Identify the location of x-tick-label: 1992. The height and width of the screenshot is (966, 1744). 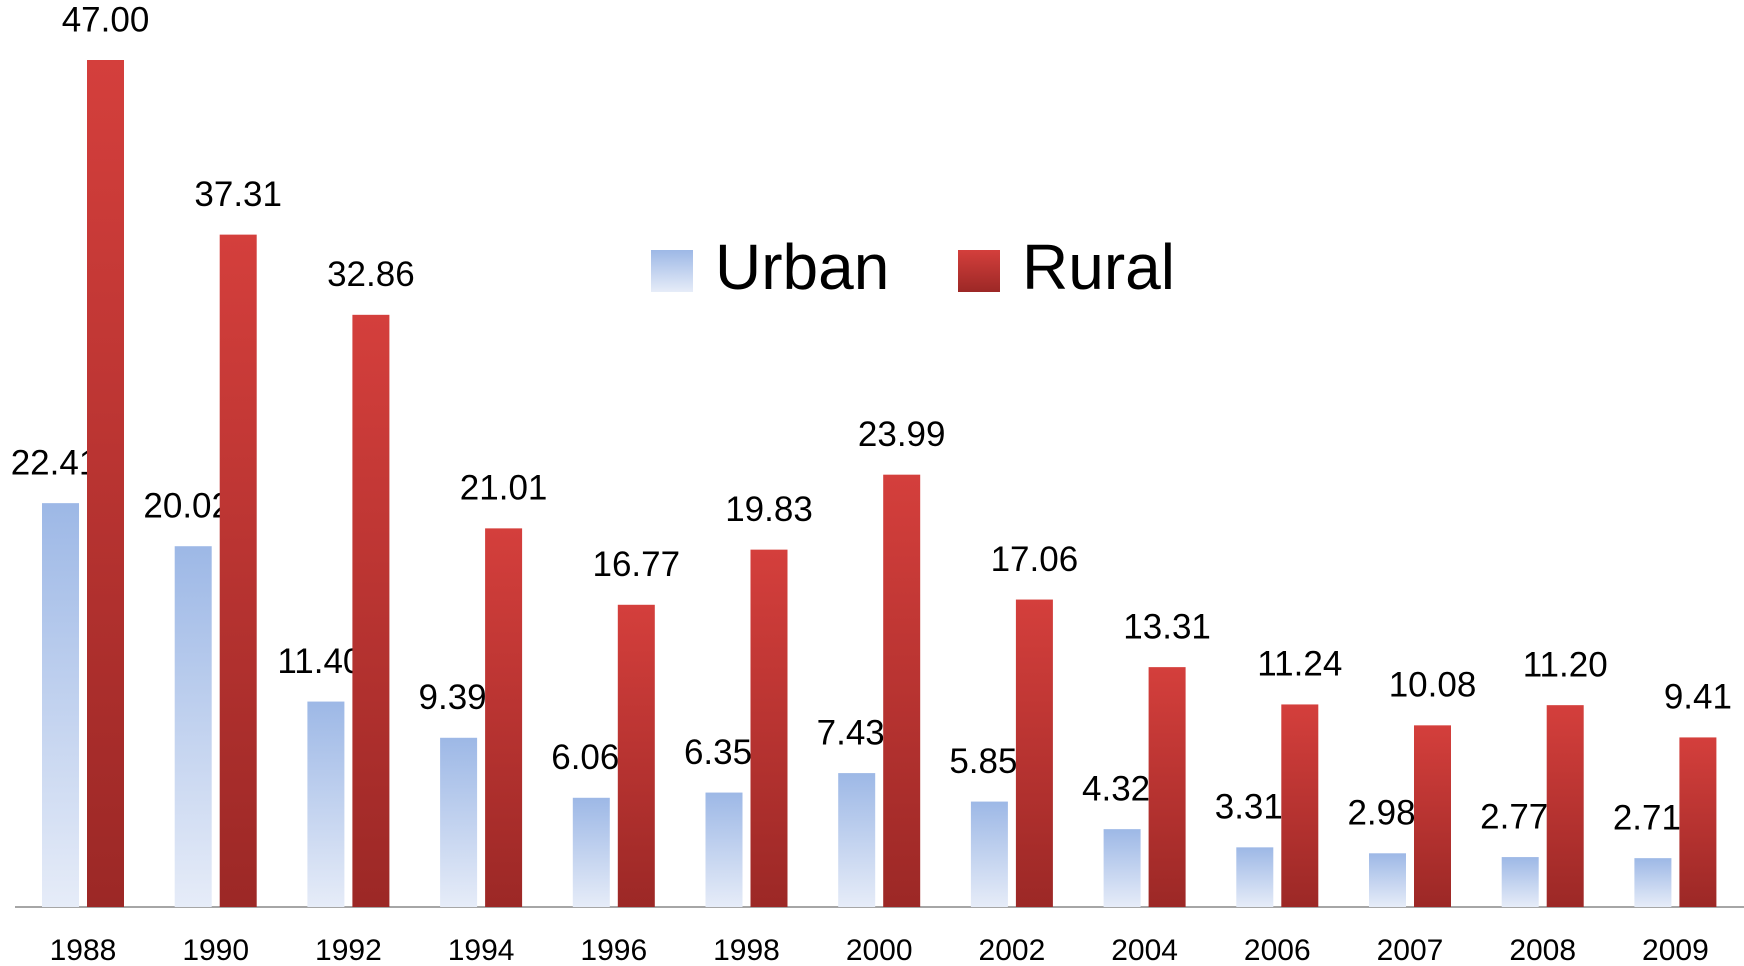
(348, 950).